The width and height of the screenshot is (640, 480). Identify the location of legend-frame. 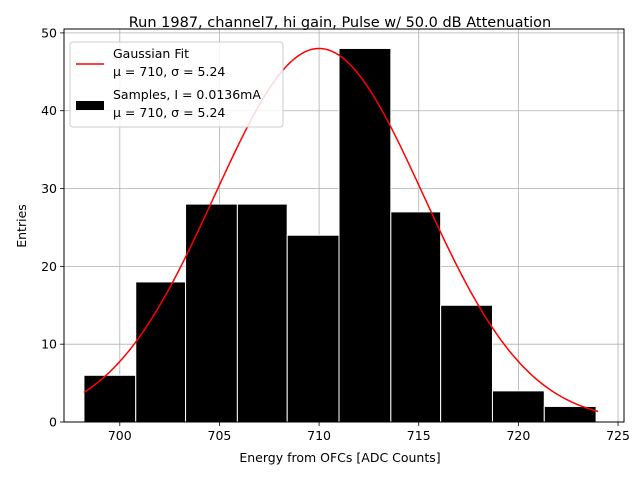
(176, 84).